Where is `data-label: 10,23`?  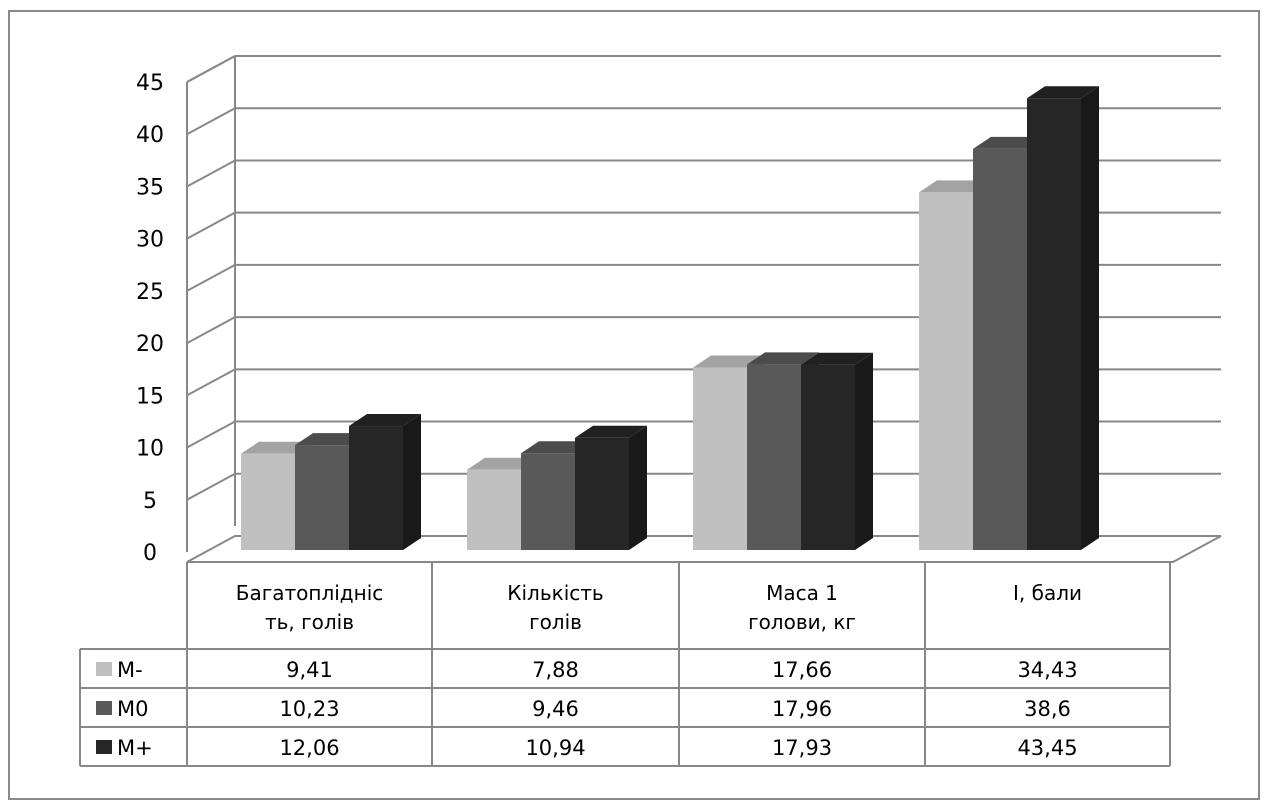
data-label: 10,23 is located at coordinates (309, 709).